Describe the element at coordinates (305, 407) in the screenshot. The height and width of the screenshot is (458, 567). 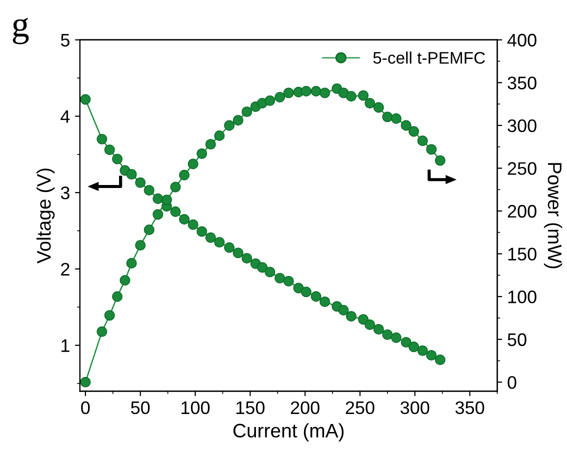
I see `x-tick-label: 200` at that location.